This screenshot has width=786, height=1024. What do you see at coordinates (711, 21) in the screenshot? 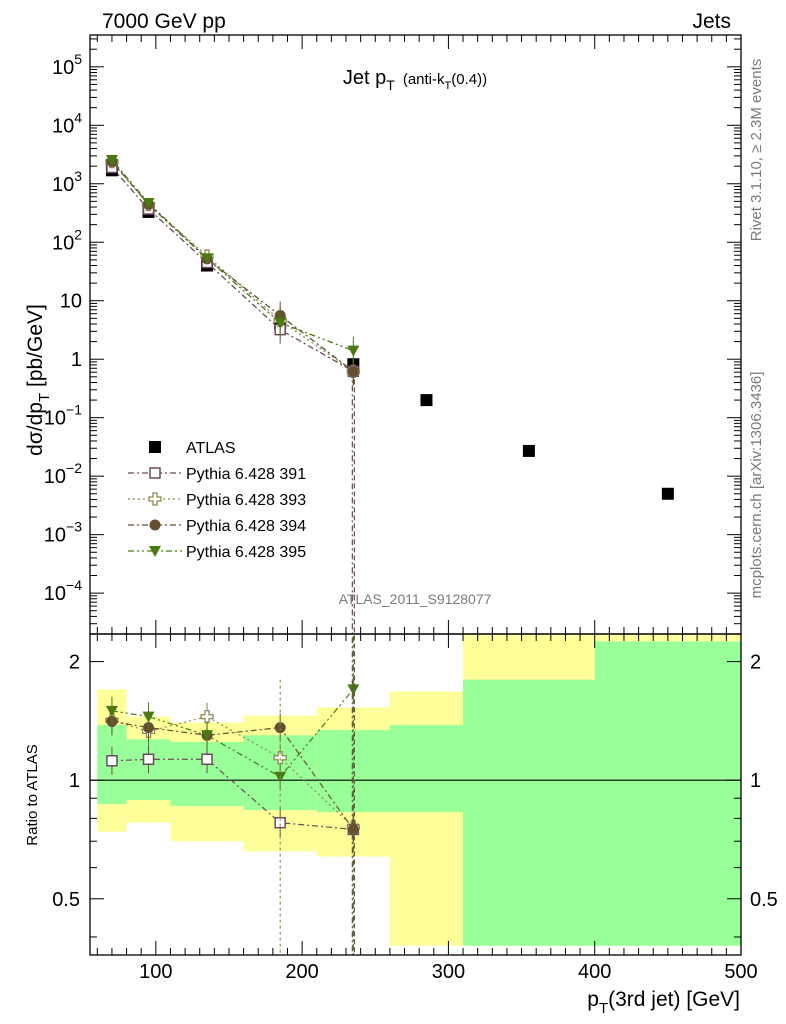
I see `header-right: Jets` at bounding box center [711, 21].